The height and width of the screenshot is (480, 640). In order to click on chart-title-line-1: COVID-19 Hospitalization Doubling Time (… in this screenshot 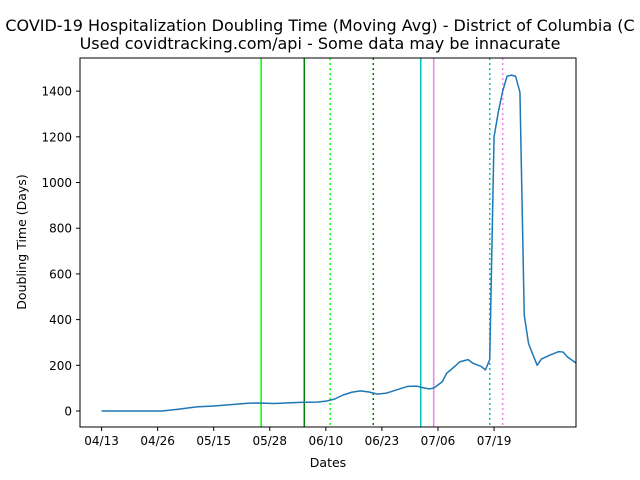, I will do `click(319, 25)`.